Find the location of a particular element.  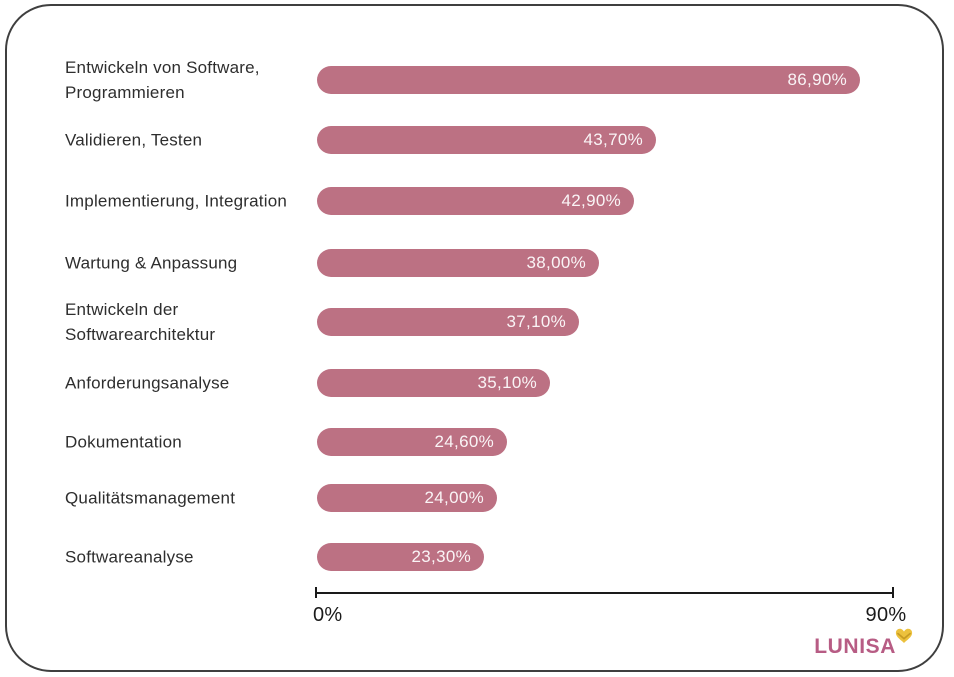

category-label: Entwickeln der Softwarearchitektur is located at coordinates (140, 322).